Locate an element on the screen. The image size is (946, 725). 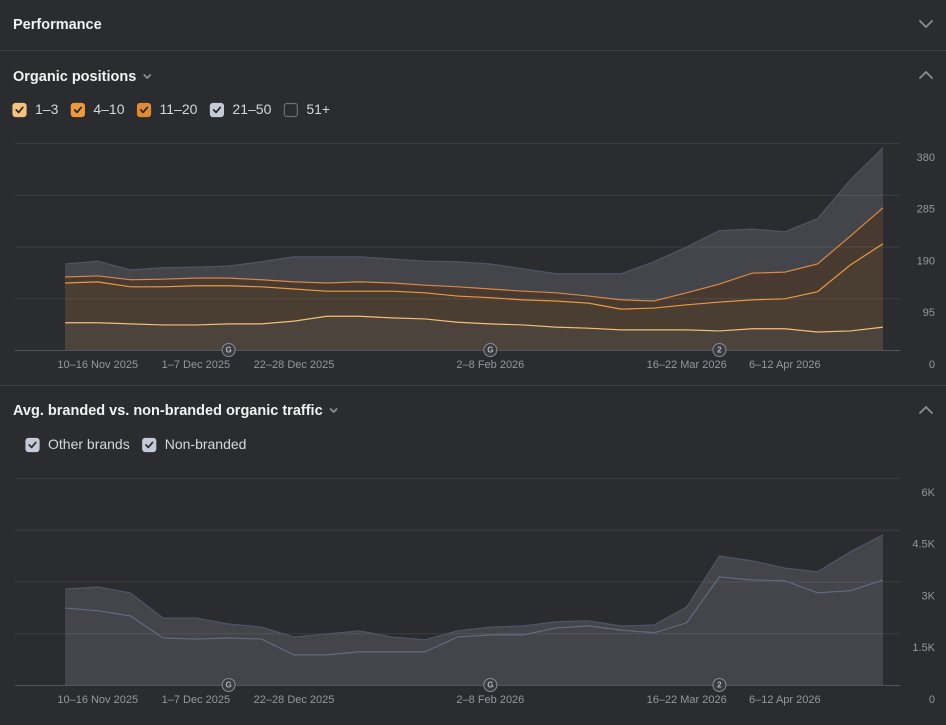
y-tick-label: 4.5K is located at coordinates (923, 545).